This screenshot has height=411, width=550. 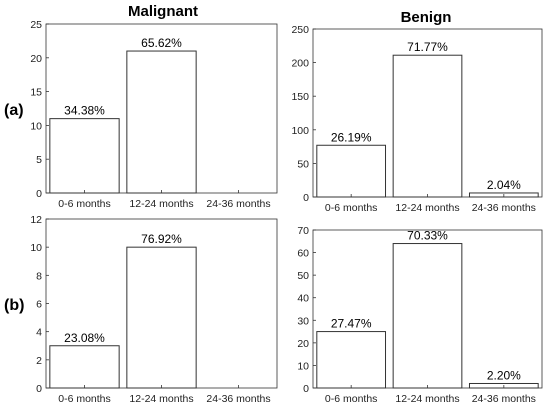 What do you see at coordinates (39, 194) in the screenshot?
I see `panel-a-malignant-ytick-label-0: 0` at bounding box center [39, 194].